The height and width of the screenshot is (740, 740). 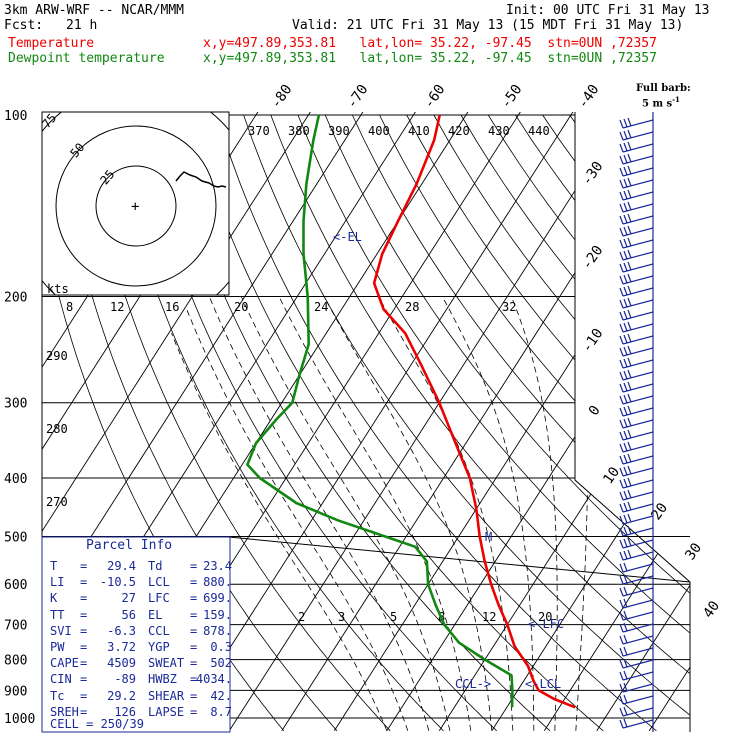 What do you see at coordinates (321, 307) in the screenshot?
I see `mixing-ratio-label: 24` at bounding box center [321, 307].